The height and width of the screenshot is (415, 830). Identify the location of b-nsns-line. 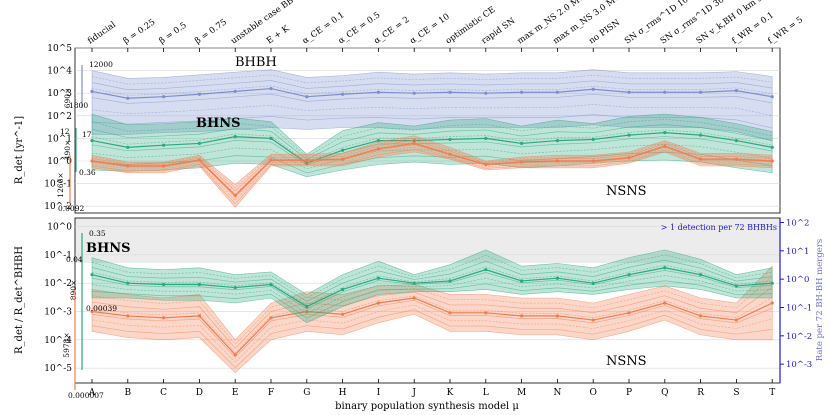
(432, 328).